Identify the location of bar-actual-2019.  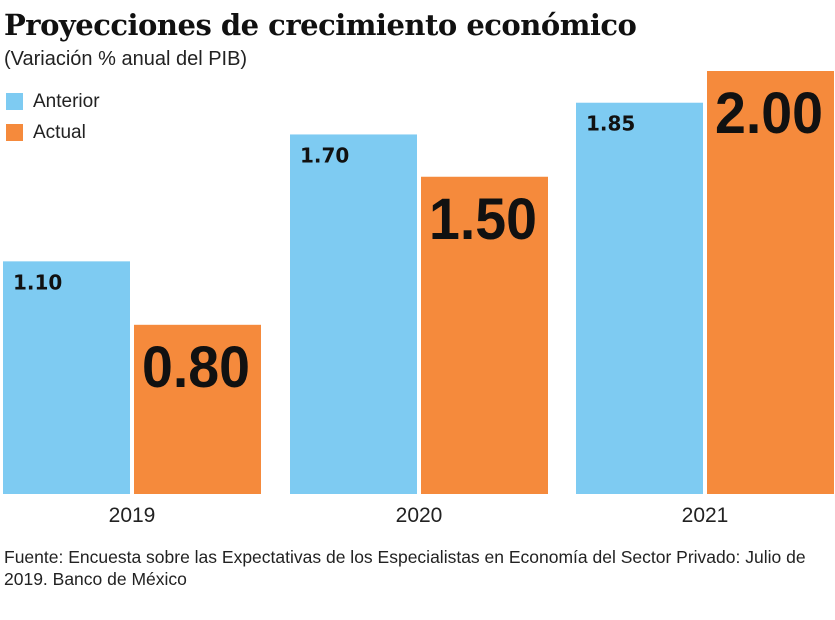
(197, 409).